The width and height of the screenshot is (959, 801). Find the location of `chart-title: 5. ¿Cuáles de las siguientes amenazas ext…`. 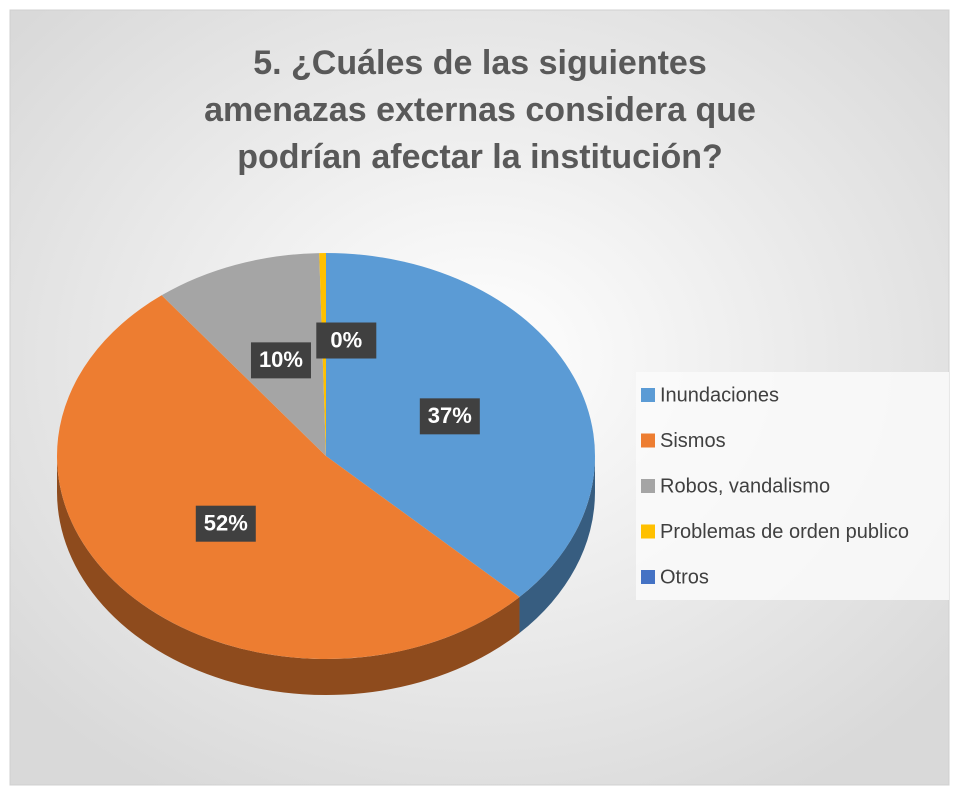

chart-title: 5. ¿Cuáles de las siguientes amenazas ext… is located at coordinates (480, 110).